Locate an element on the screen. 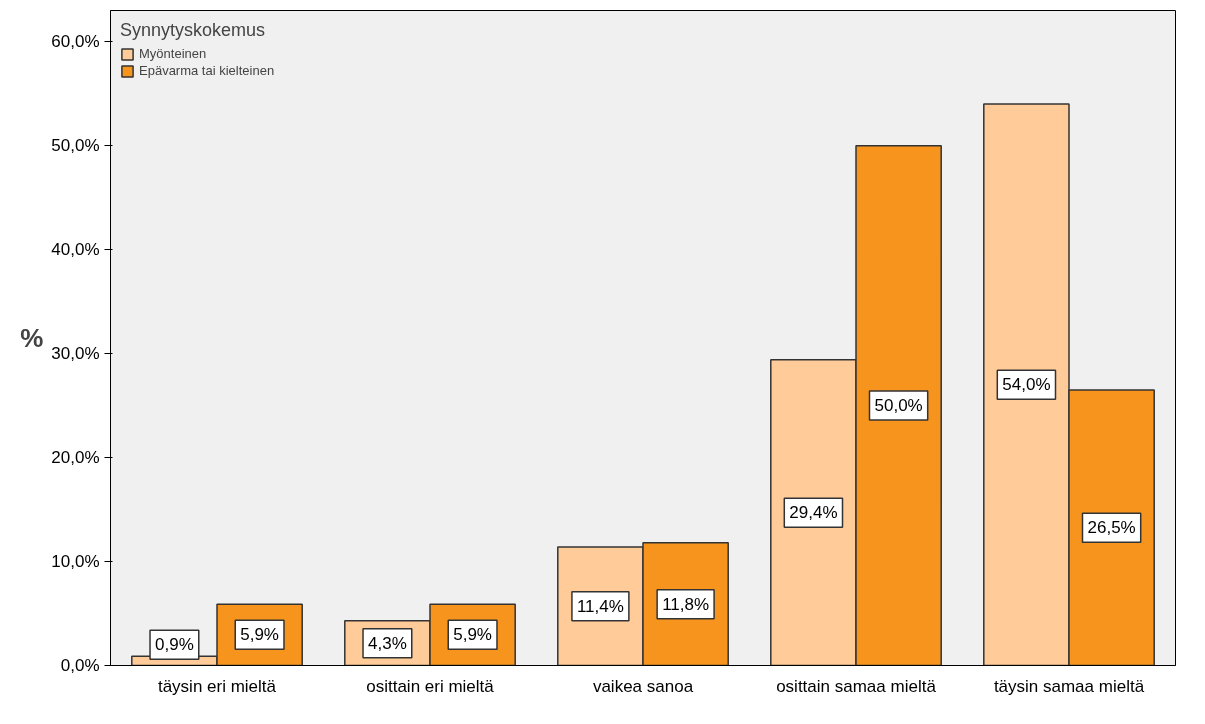  data-label: 11,4% is located at coordinates (600, 606).